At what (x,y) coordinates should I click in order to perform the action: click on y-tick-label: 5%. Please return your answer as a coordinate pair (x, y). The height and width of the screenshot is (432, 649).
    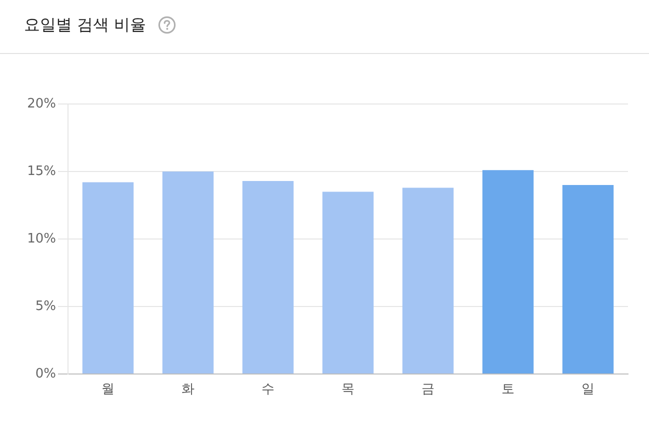
    Looking at the image, I should click on (45, 306).